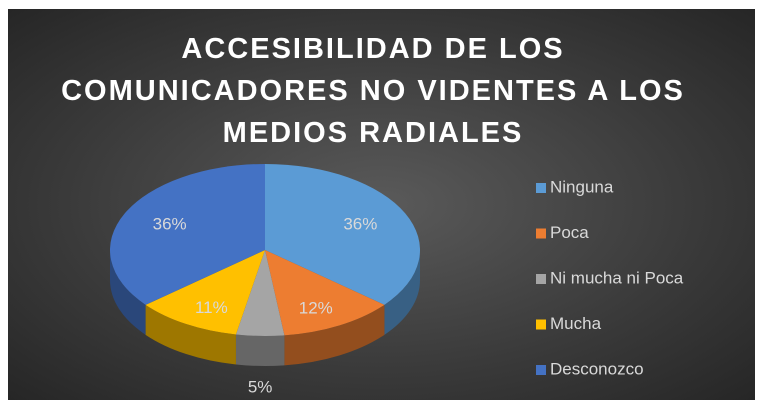 The width and height of the screenshot is (763, 410). Describe the element at coordinates (211, 307) in the screenshot. I see `data-label: 11%` at that location.